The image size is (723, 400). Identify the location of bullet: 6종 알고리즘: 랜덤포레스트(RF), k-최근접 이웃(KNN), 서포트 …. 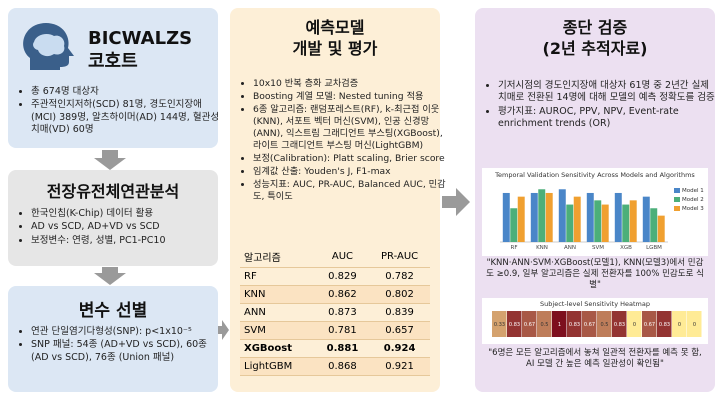
(350, 128).